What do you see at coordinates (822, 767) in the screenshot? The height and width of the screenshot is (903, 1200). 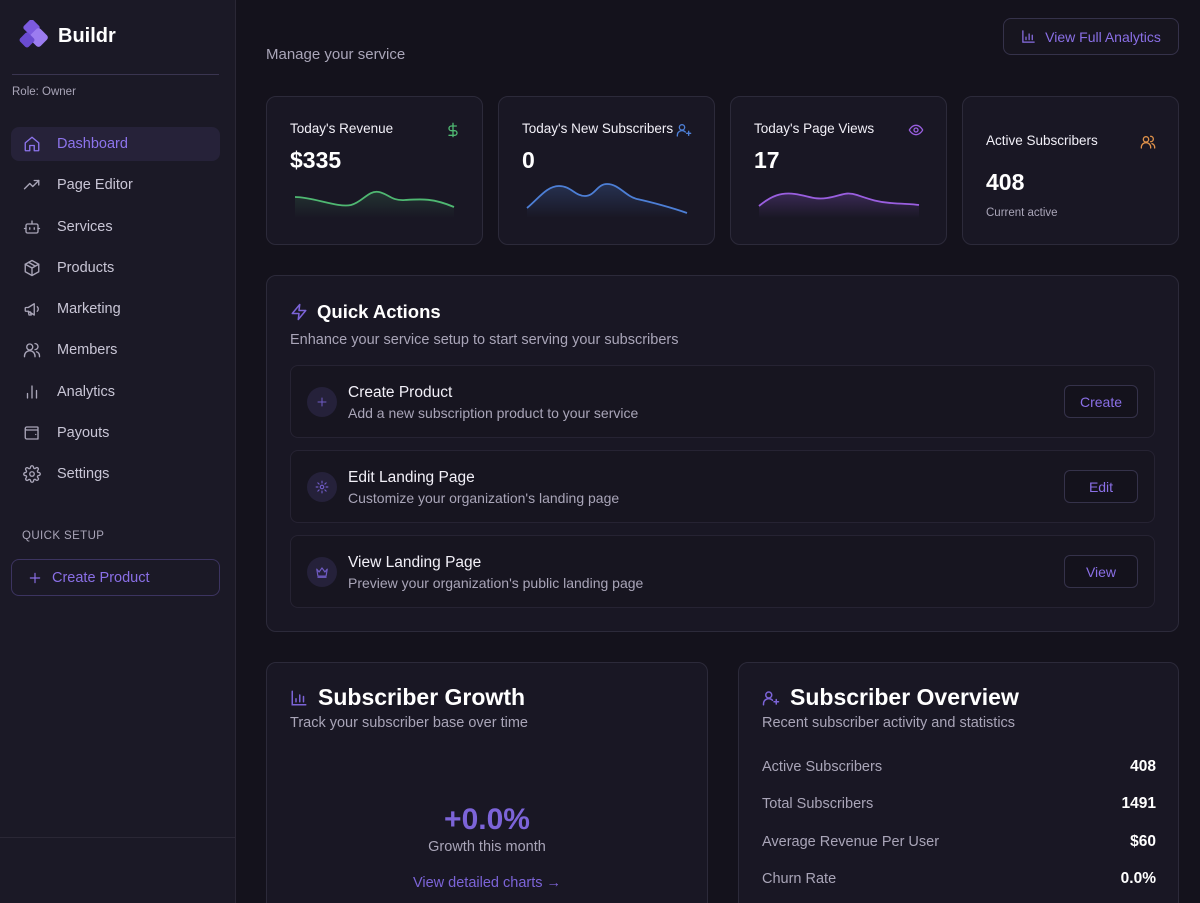 I see `overview-label: Active Subscribers` at bounding box center [822, 767].